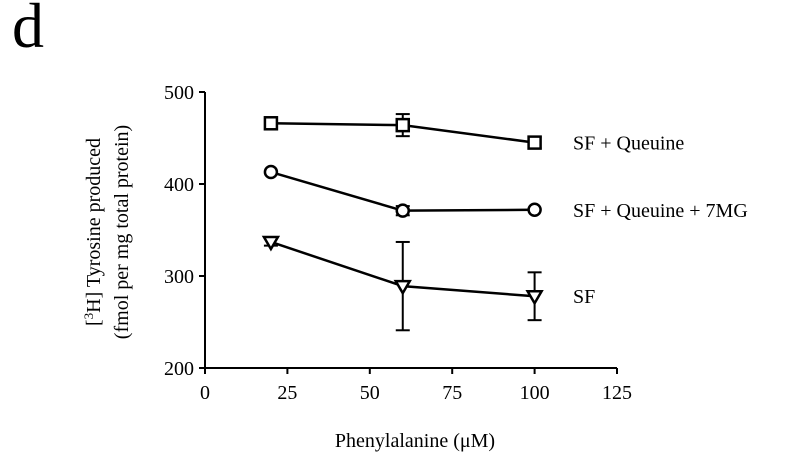 This screenshot has height=461, width=807. Describe the element at coordinates (94, 225) in the screenshot. I see `y-axis-title-main: H] Tyrosine produced` at that location.